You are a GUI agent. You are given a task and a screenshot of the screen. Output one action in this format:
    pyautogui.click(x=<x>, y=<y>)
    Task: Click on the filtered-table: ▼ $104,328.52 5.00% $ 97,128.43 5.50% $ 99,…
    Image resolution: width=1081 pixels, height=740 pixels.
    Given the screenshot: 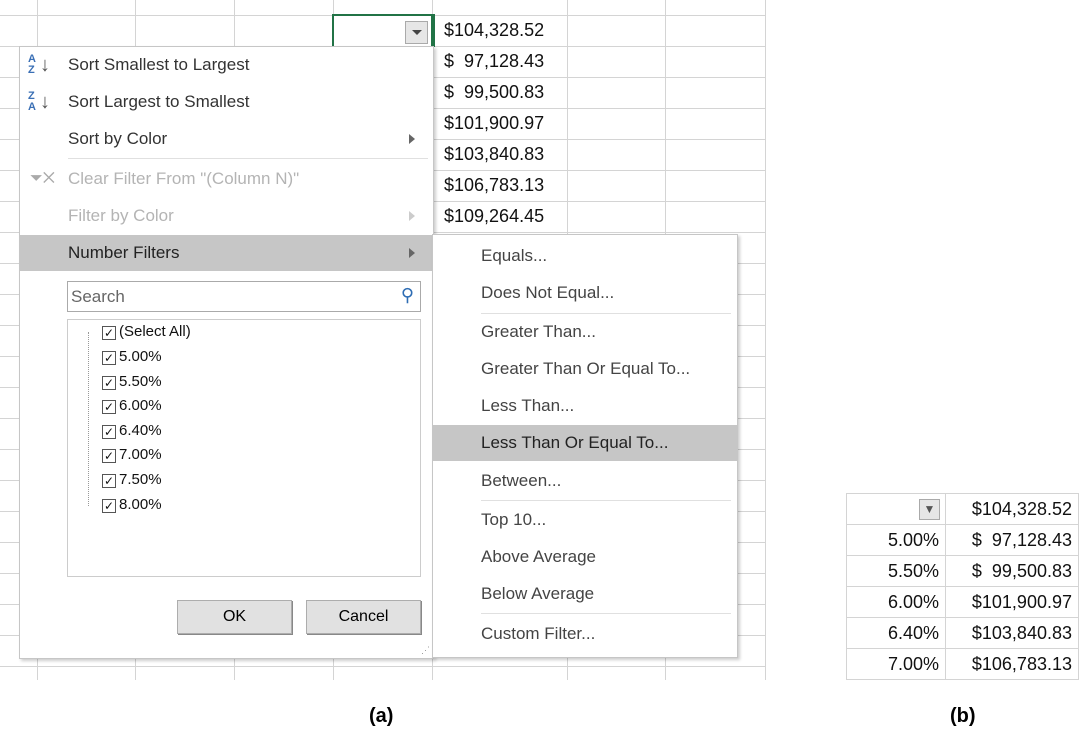 What is the action you would take?
    pyautogui.click(x=962, y=586)
    